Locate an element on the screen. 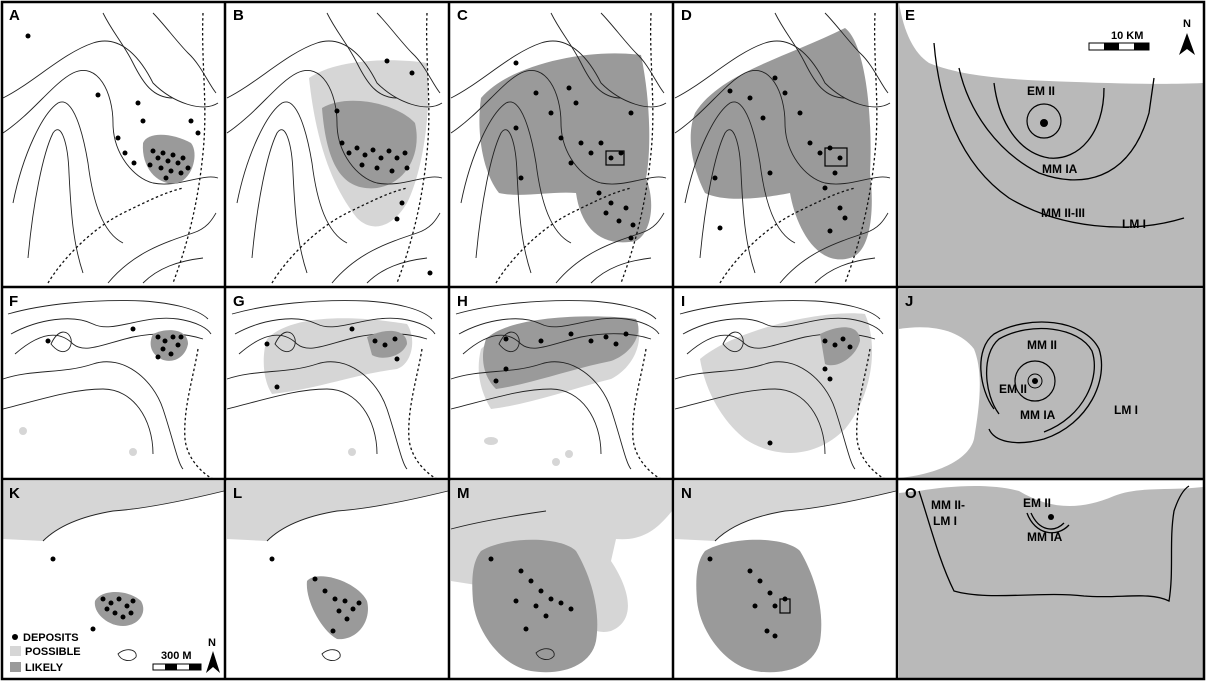 The image size is (1206, 681). panel-g: G is located at coordinates (337, 384).